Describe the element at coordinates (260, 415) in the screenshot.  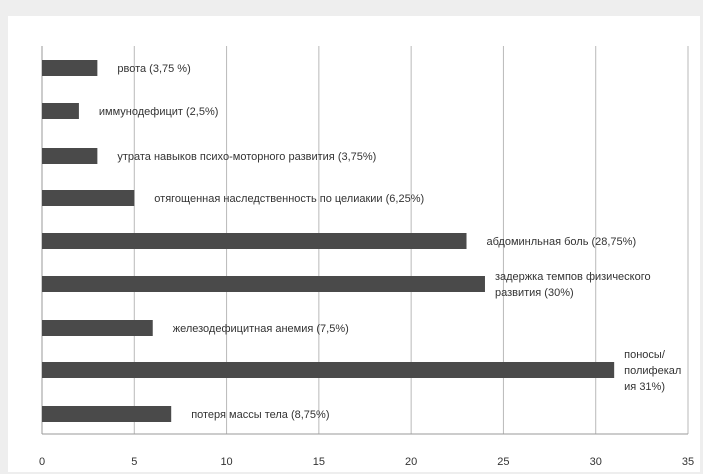
I see `bar-data-label: потеря массы тела (8,75%)` at that location.